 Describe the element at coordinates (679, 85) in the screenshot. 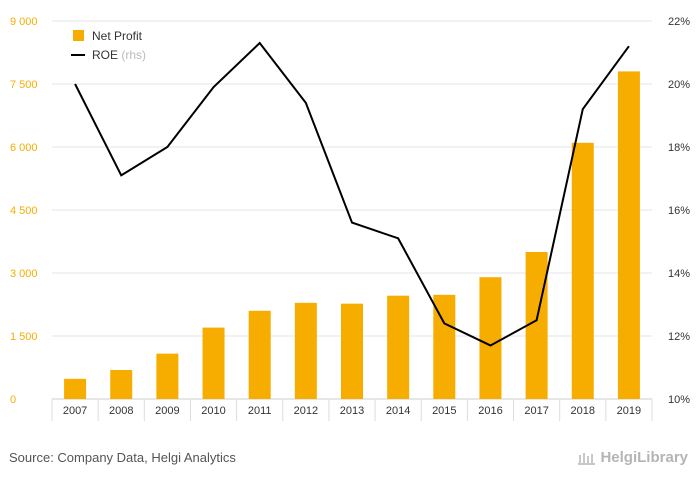

I see `y-right-tick-label: 20%` at that location.